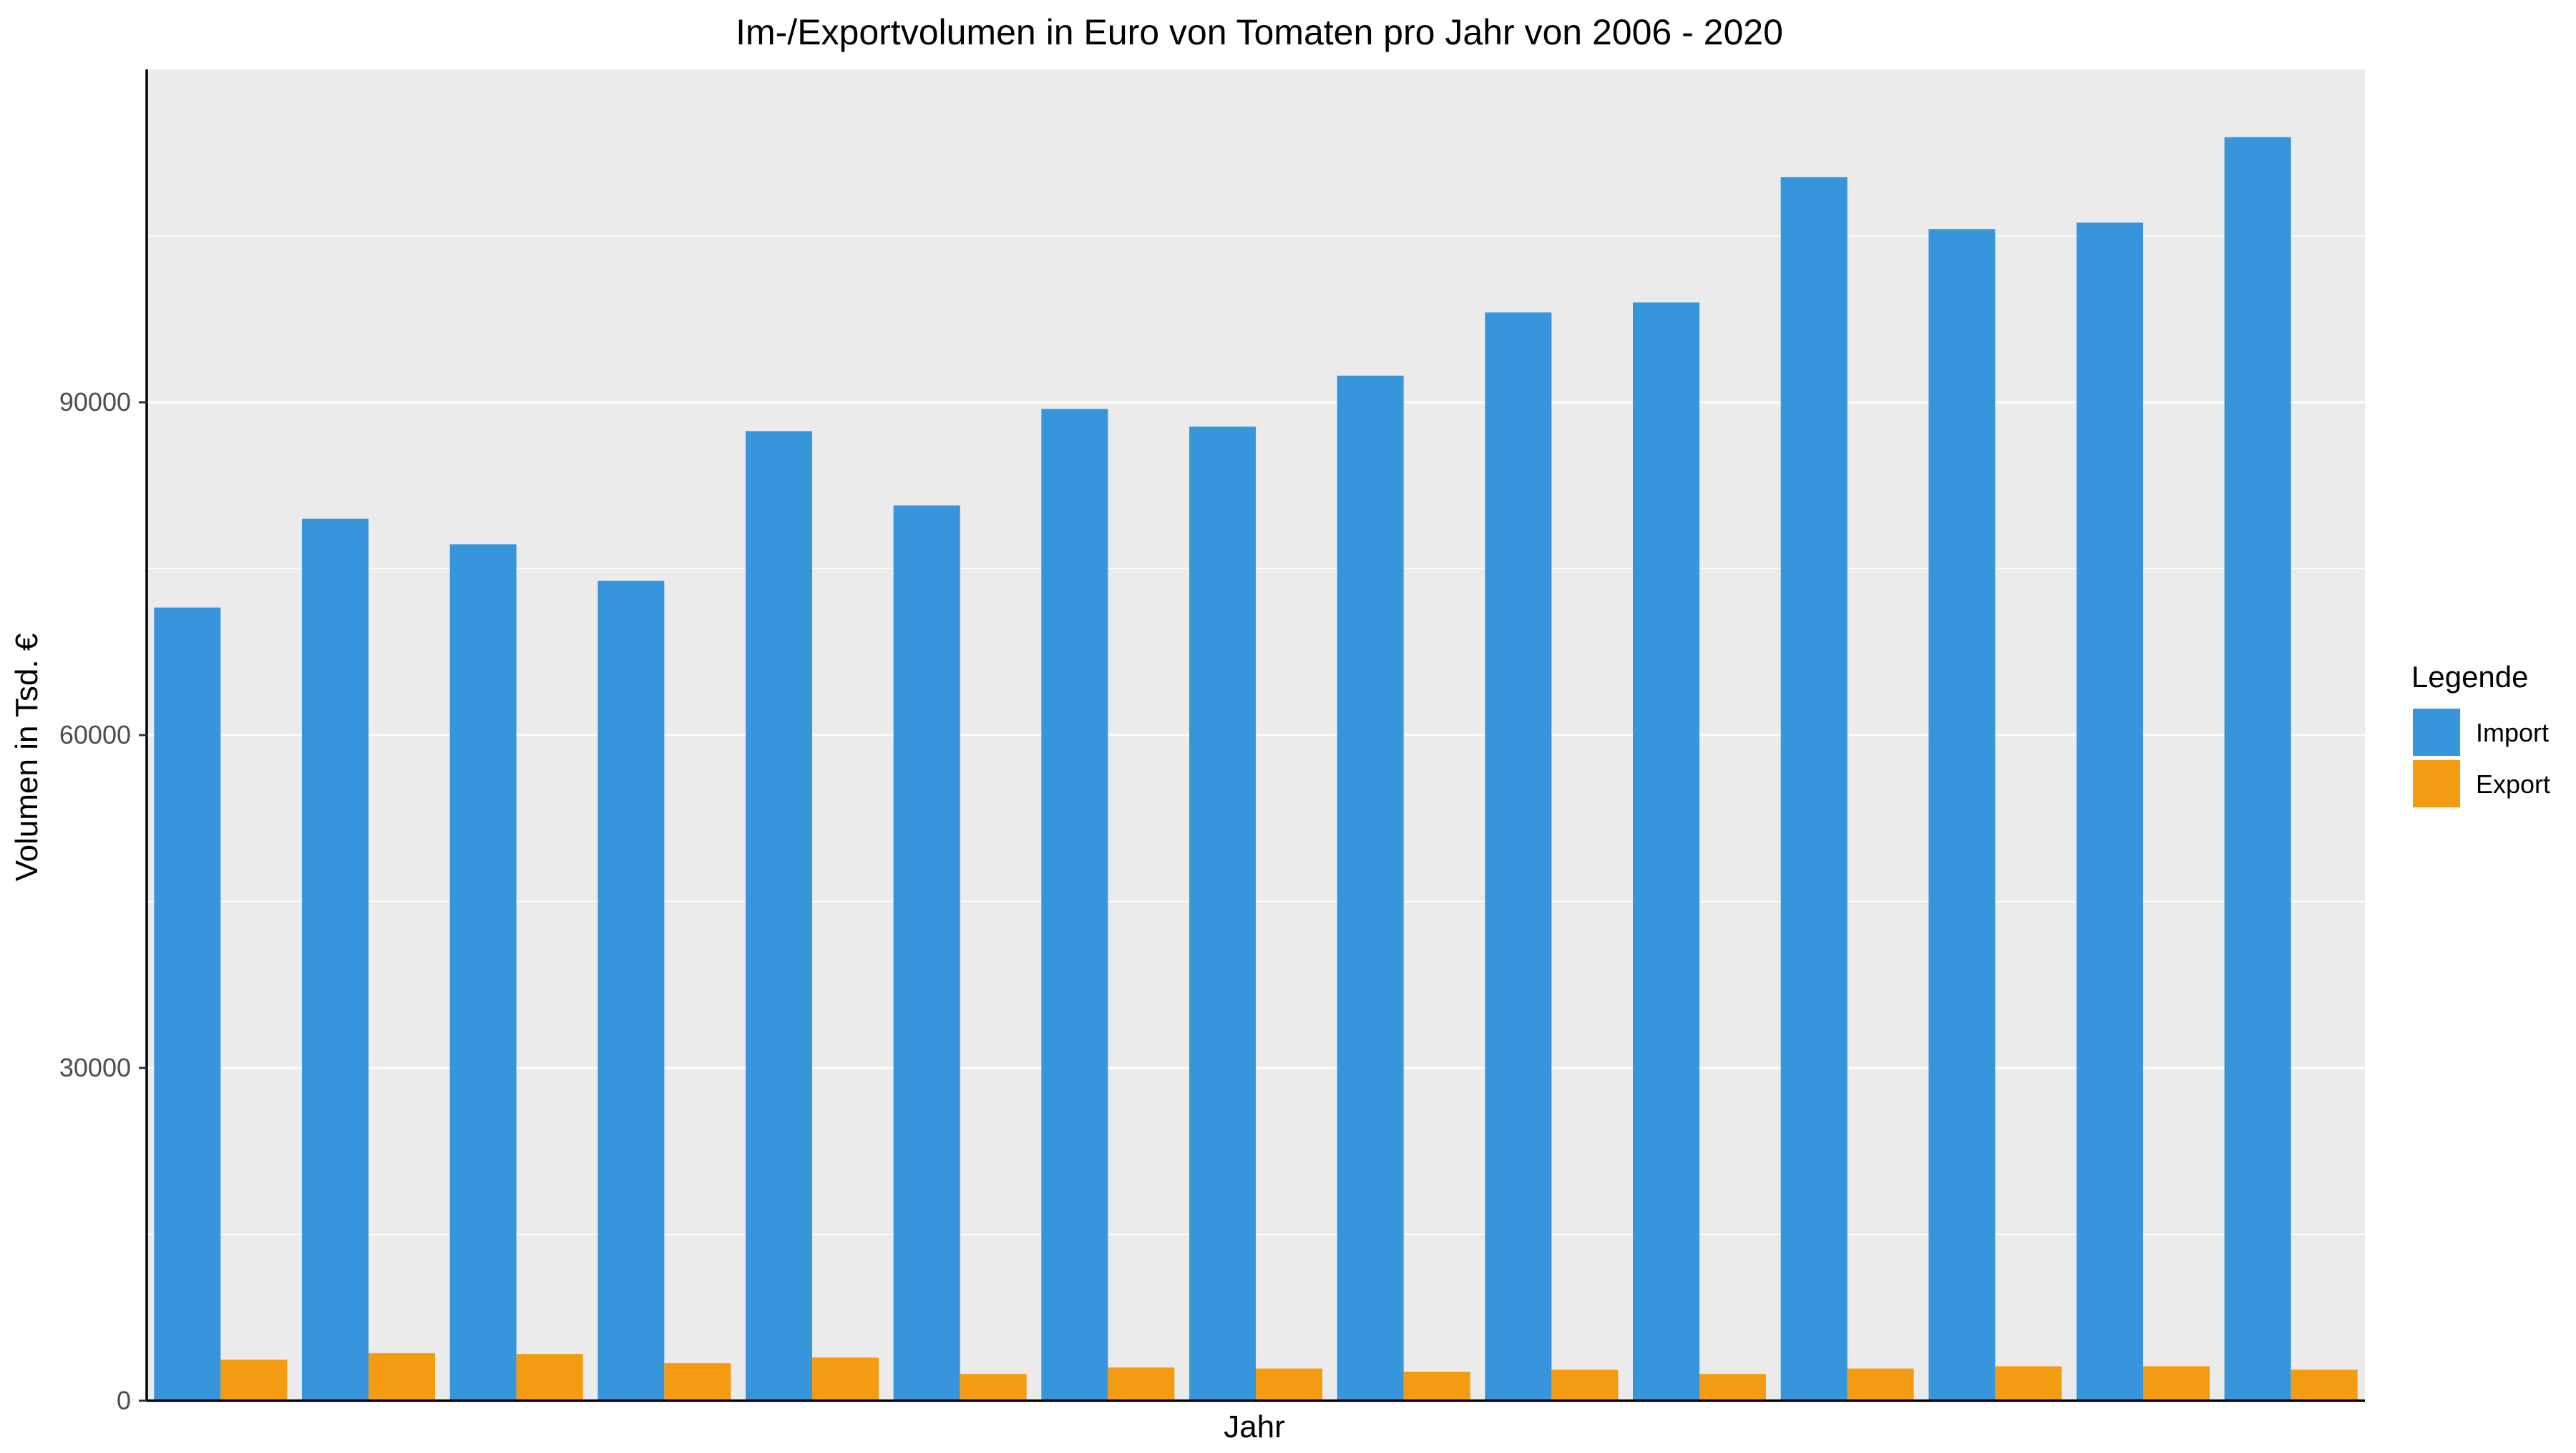  I want to click on legend-title: Legende, so click(2470, 677).